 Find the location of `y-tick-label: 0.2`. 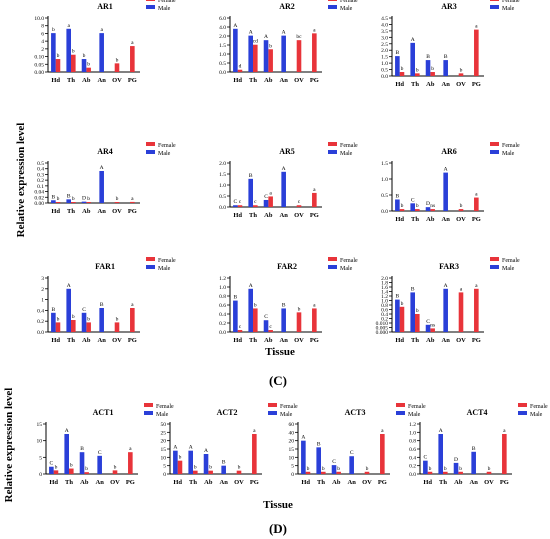

y-tick-label: 0.2 is located at coordinates (40, 322).